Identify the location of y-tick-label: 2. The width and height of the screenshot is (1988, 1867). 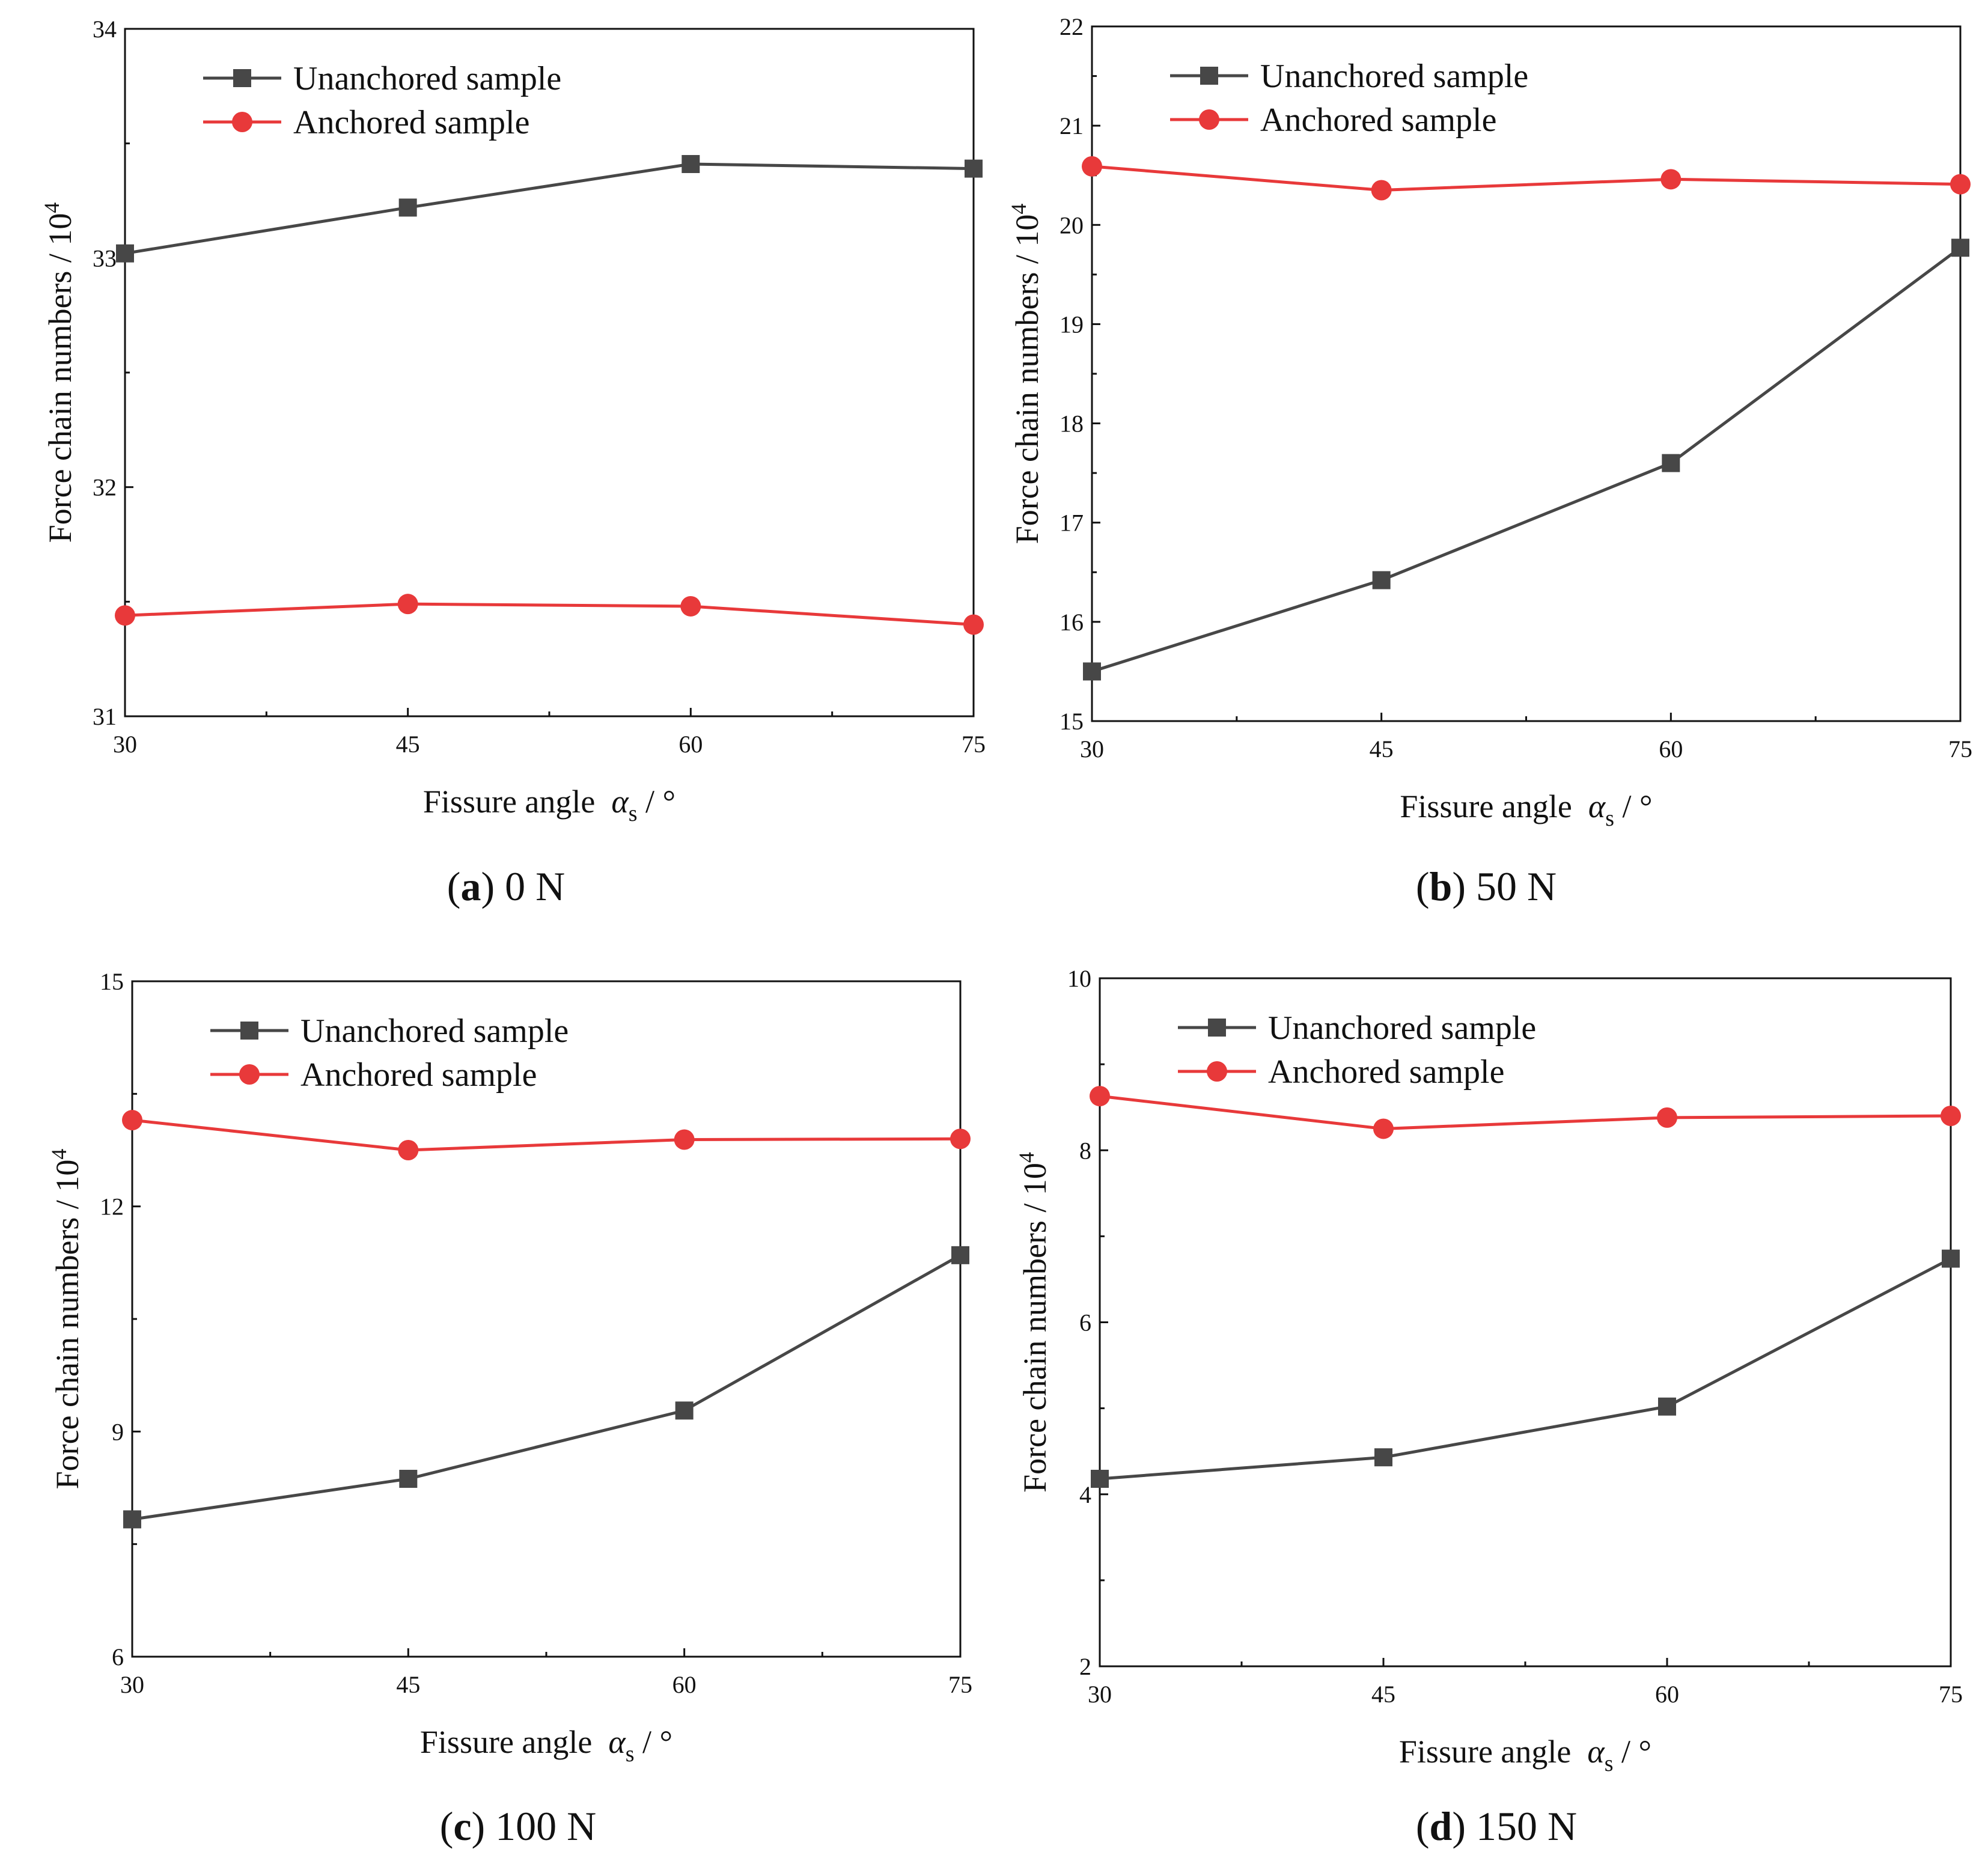
(1085, 1667).